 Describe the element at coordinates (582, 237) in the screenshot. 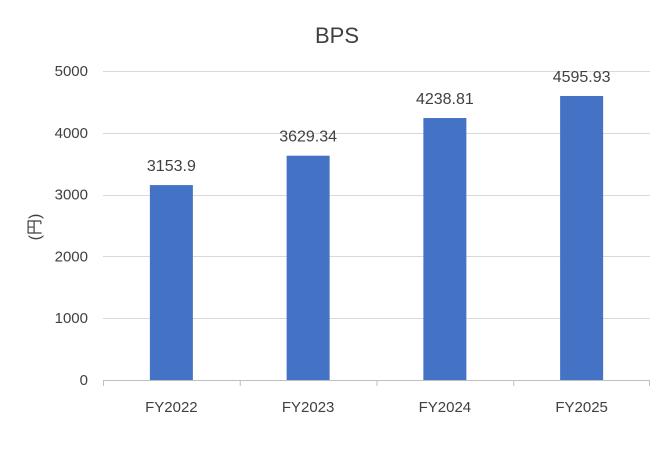

I see `bar-fy2025` at that location.